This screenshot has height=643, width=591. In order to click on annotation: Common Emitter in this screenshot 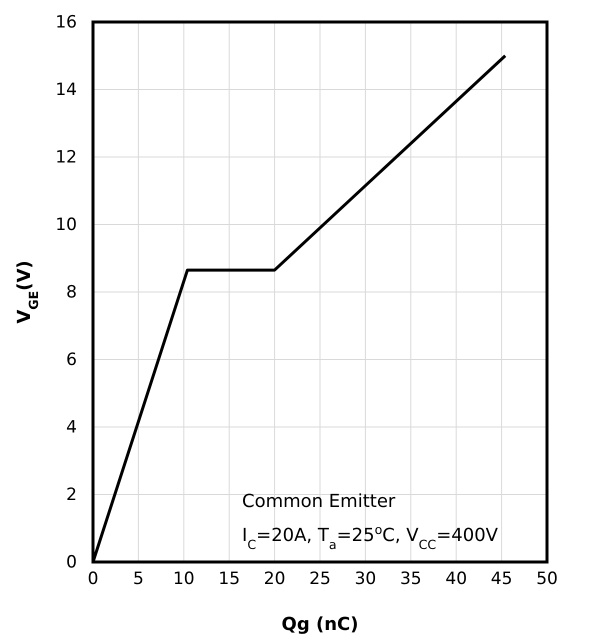, I will do `click(319, 501)`.